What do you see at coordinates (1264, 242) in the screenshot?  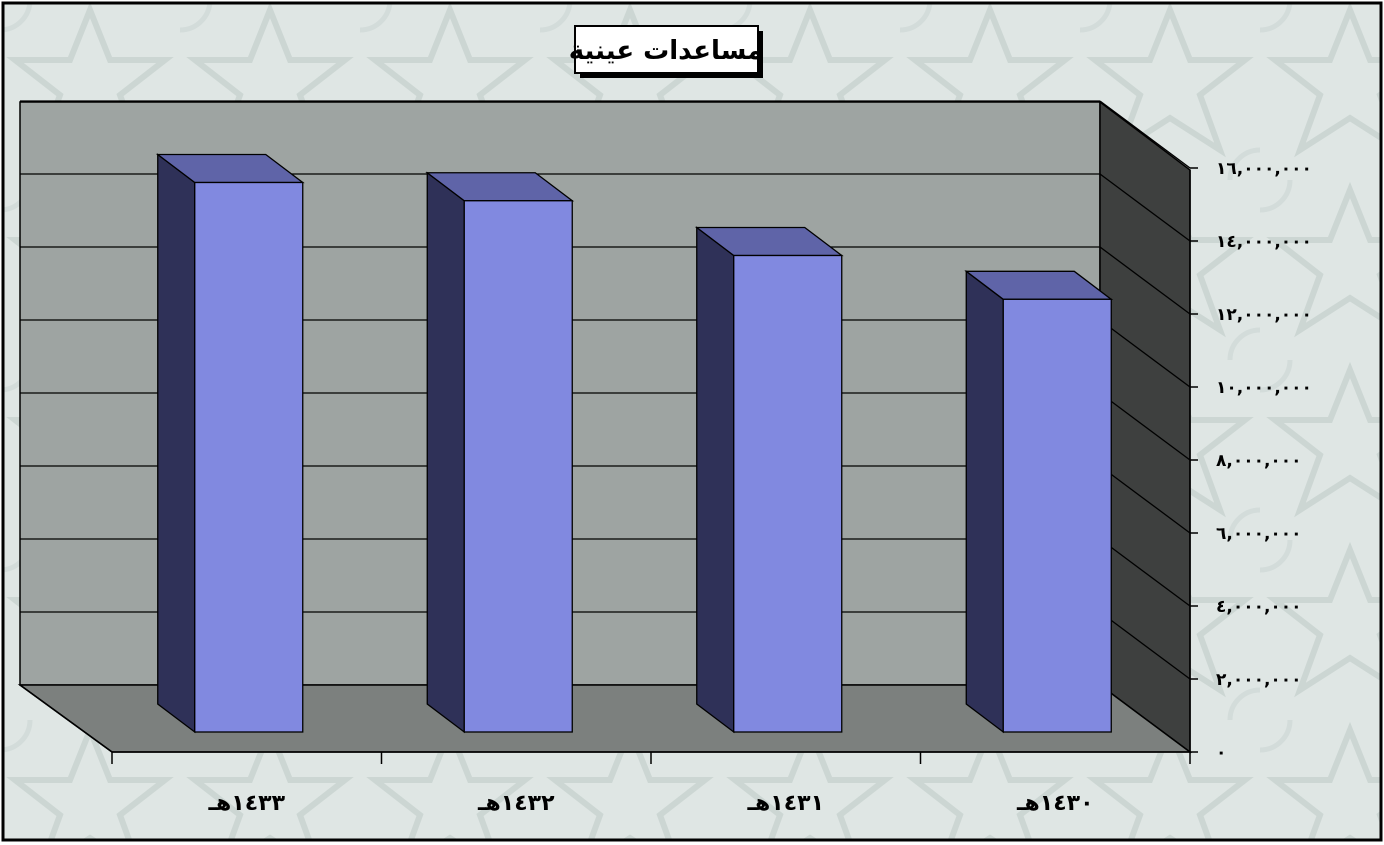 I see `y-tick-label: ١٤,٠٠٠,٠٠٠` at bounding box center [1264, 242].